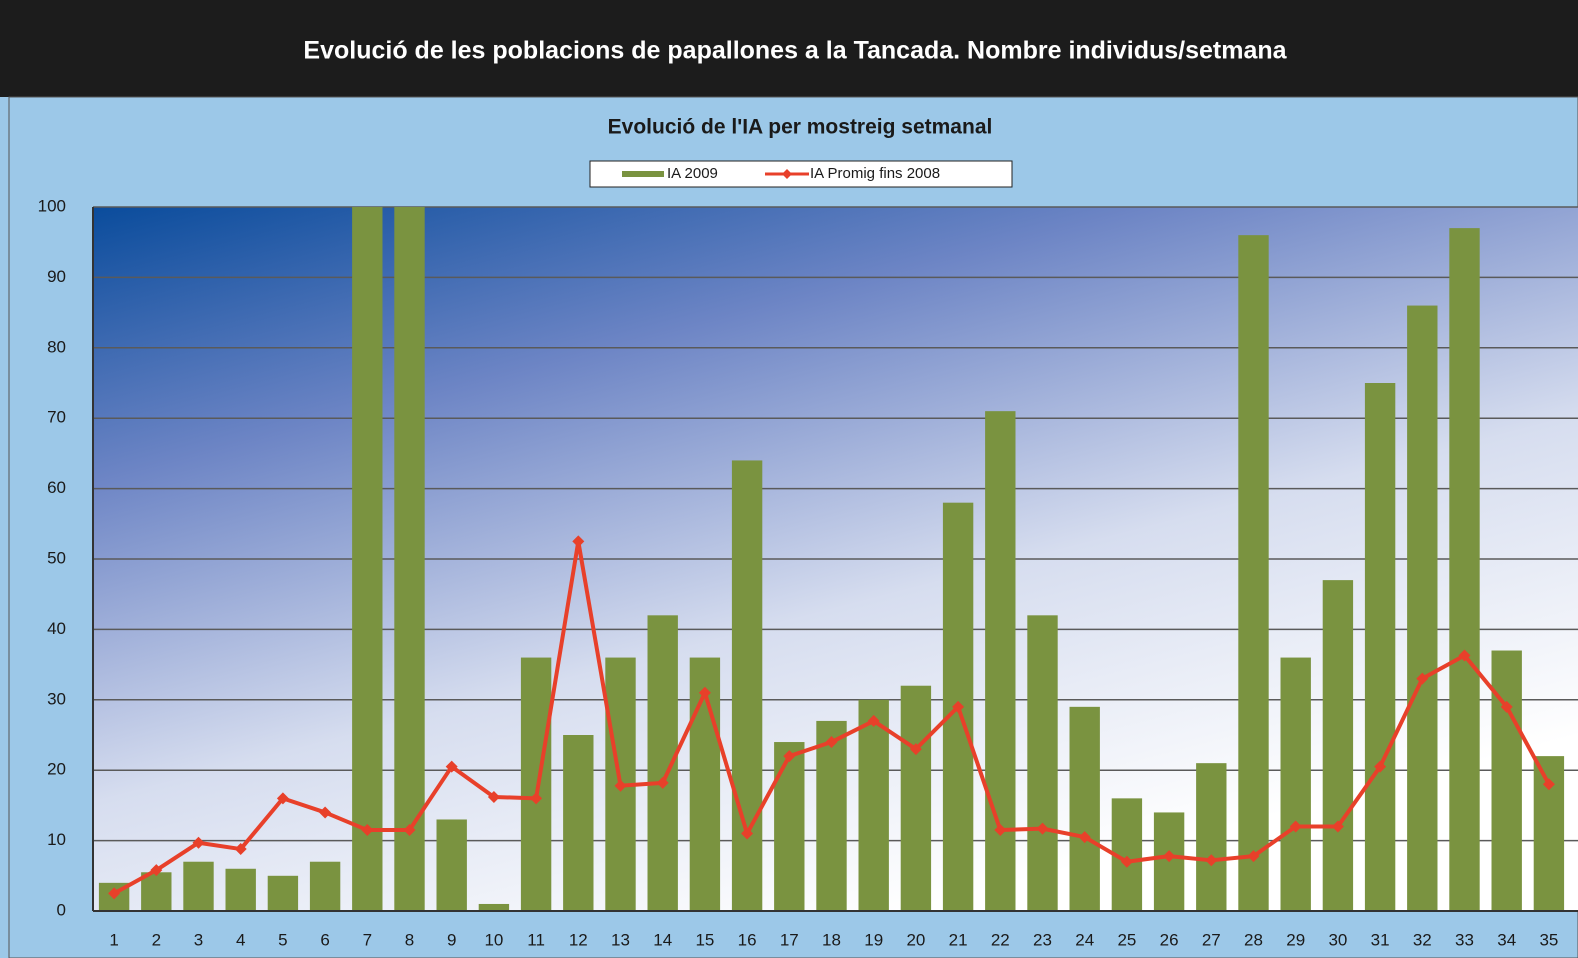  What do you see at coordinates (1000, 939) in the screenshot?
I see `x-tick-label: 22` at bounding box center [1000, 939].